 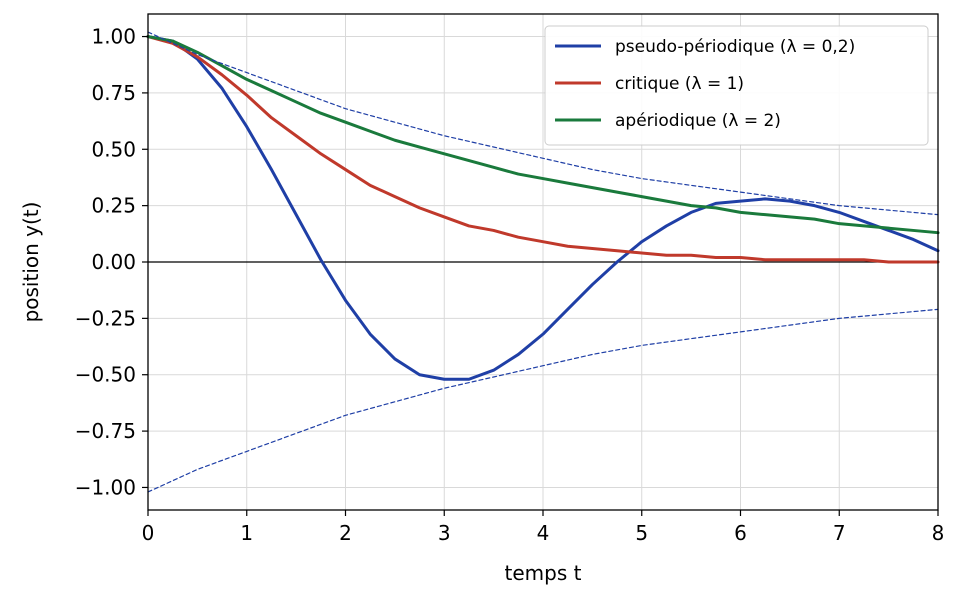 What do you see at coordinates (444, 533) in the screenshot?
I see `x-tick-label: 3` at bounding box center [444, 533].